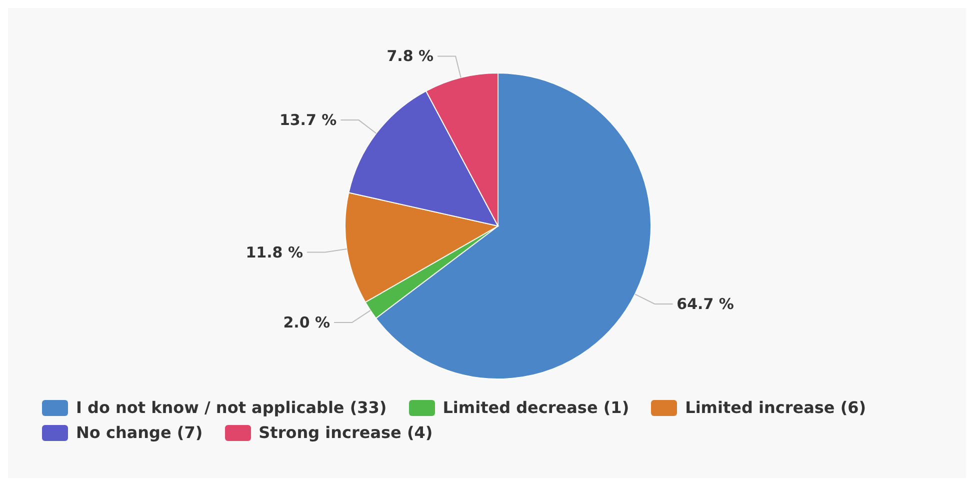 The image size is (974, 487). I want to click on legend-label: No change (7), so click(139, 432).